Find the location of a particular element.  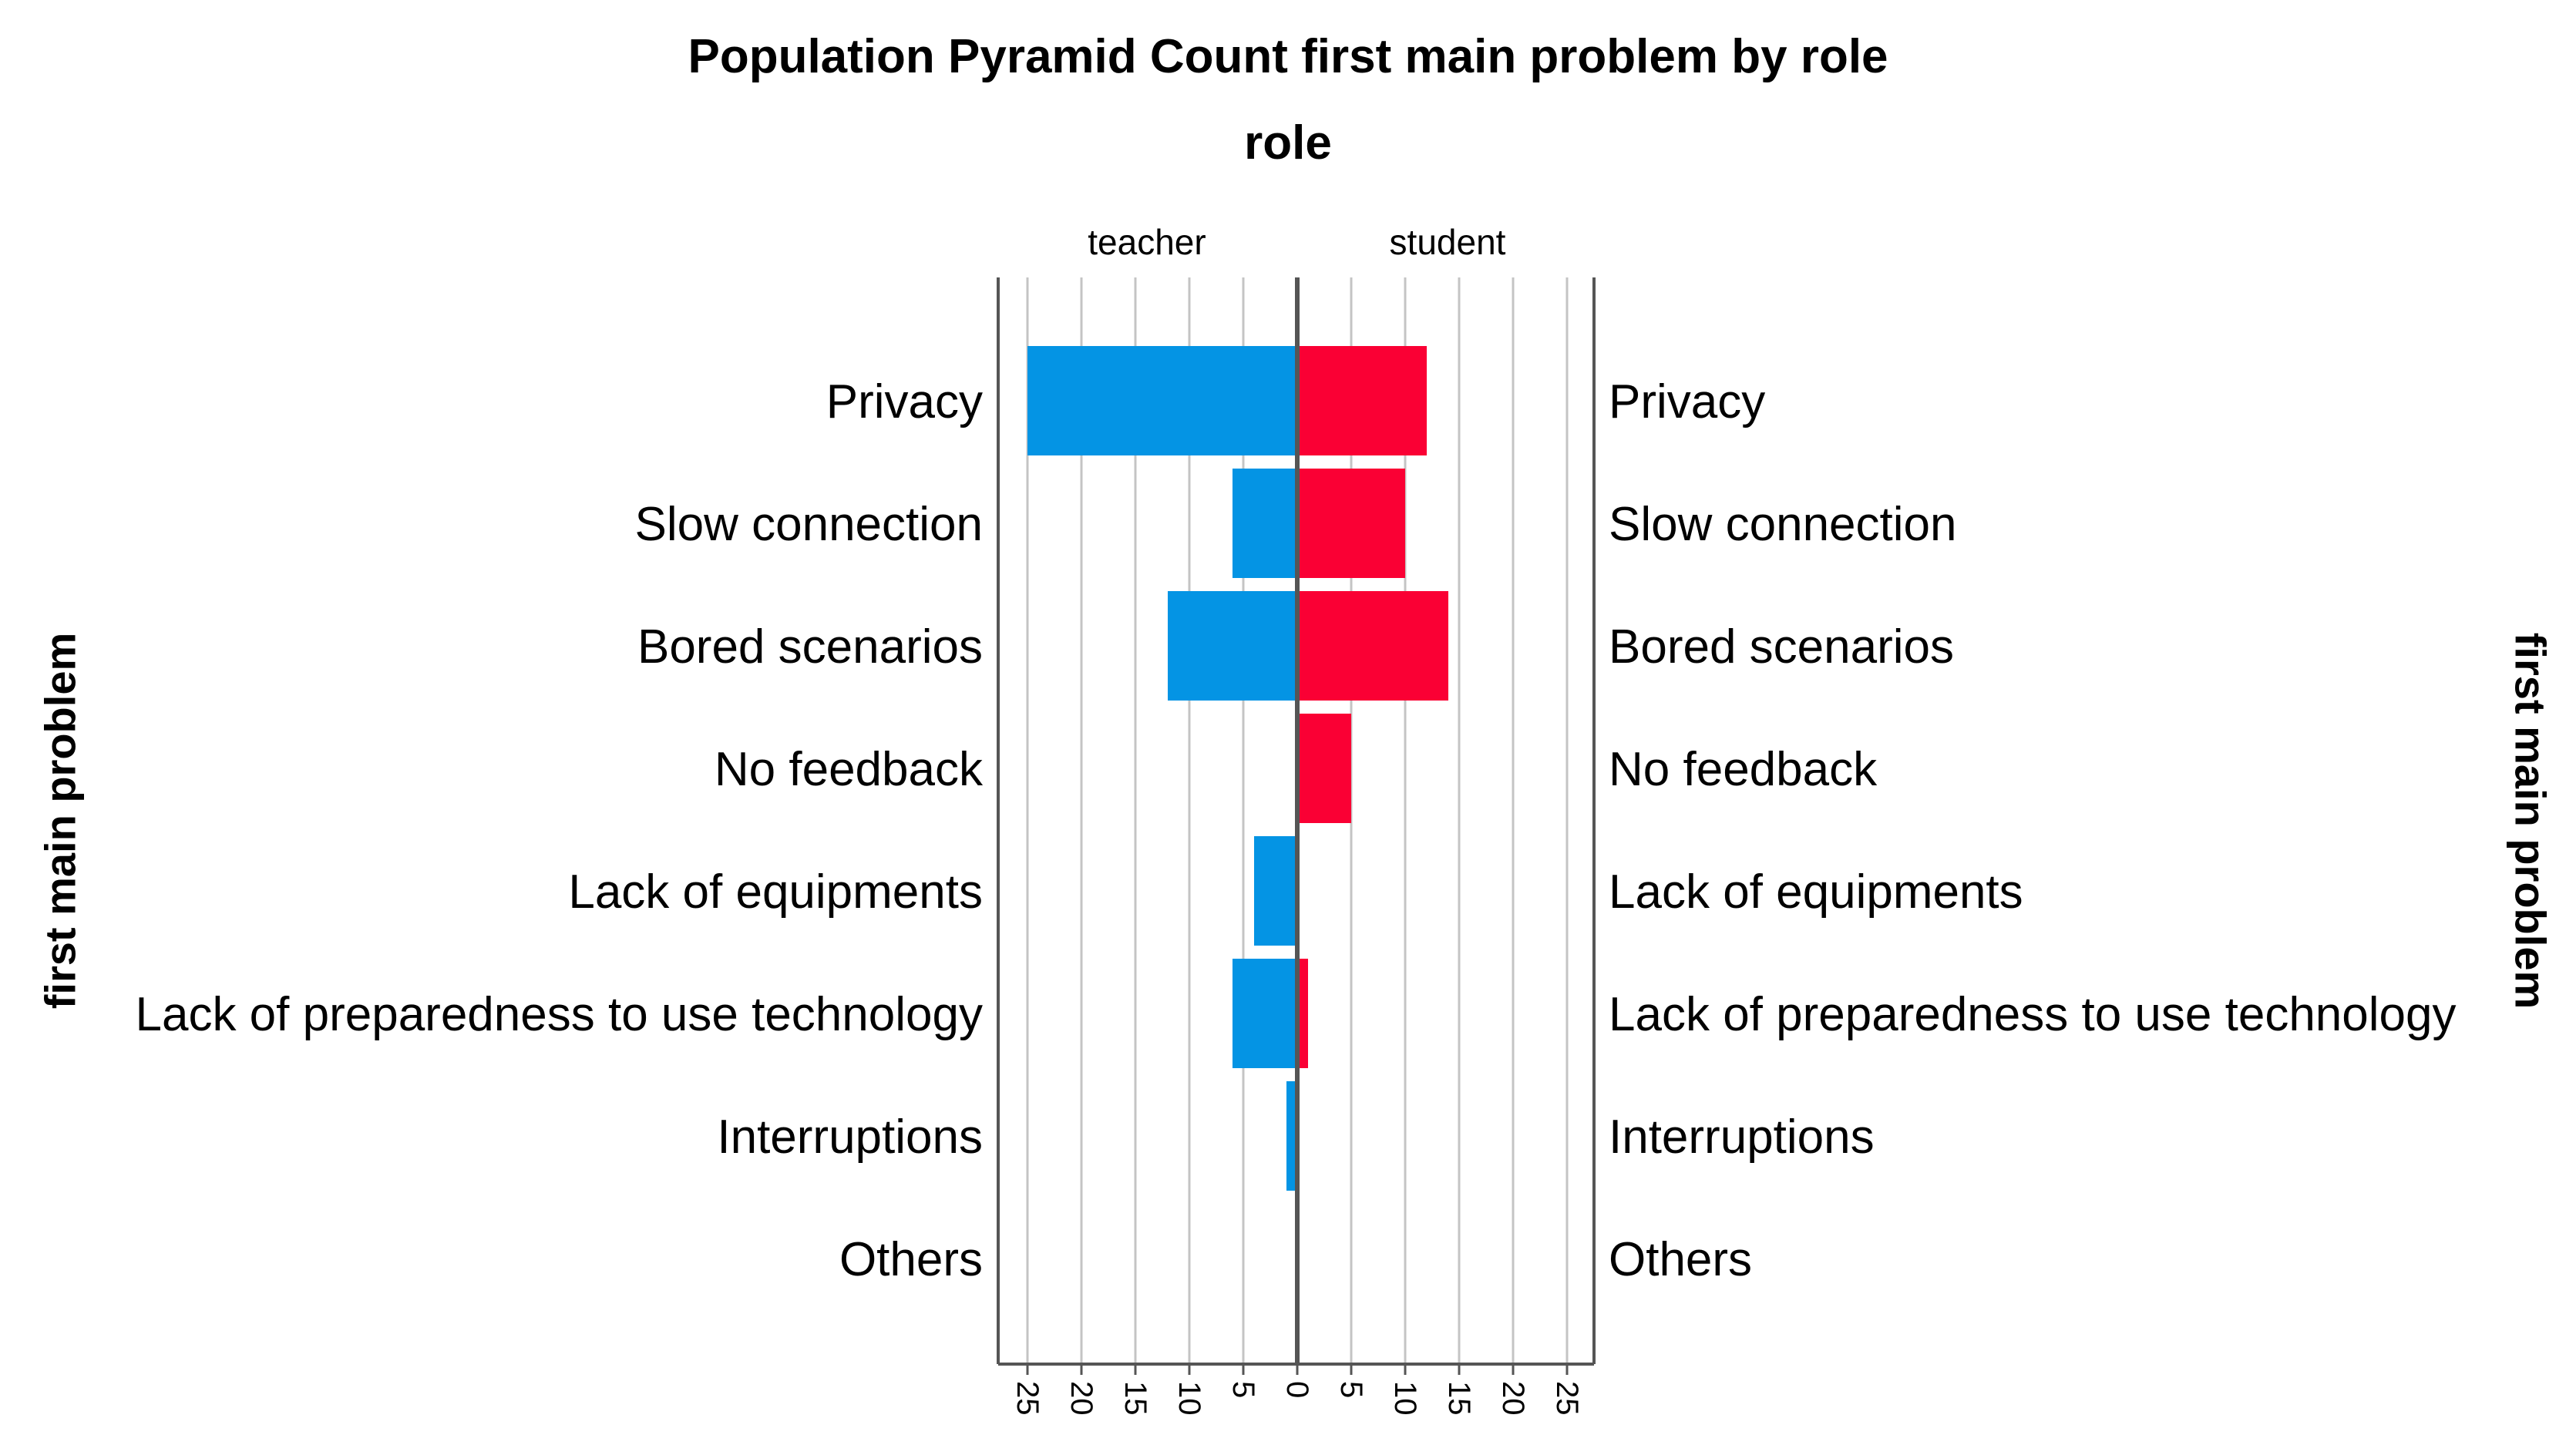

category-label-left-interruptions: Interruptions is located at coordinates (850, 1137).